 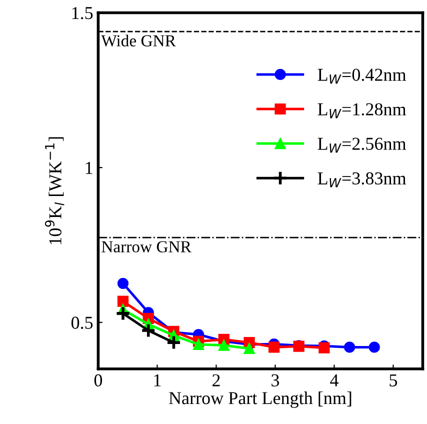 What do you see at coordinates (89, 168) in the screenshot?
I see `y-tick-label: 1` at bounding box center [89, 168].